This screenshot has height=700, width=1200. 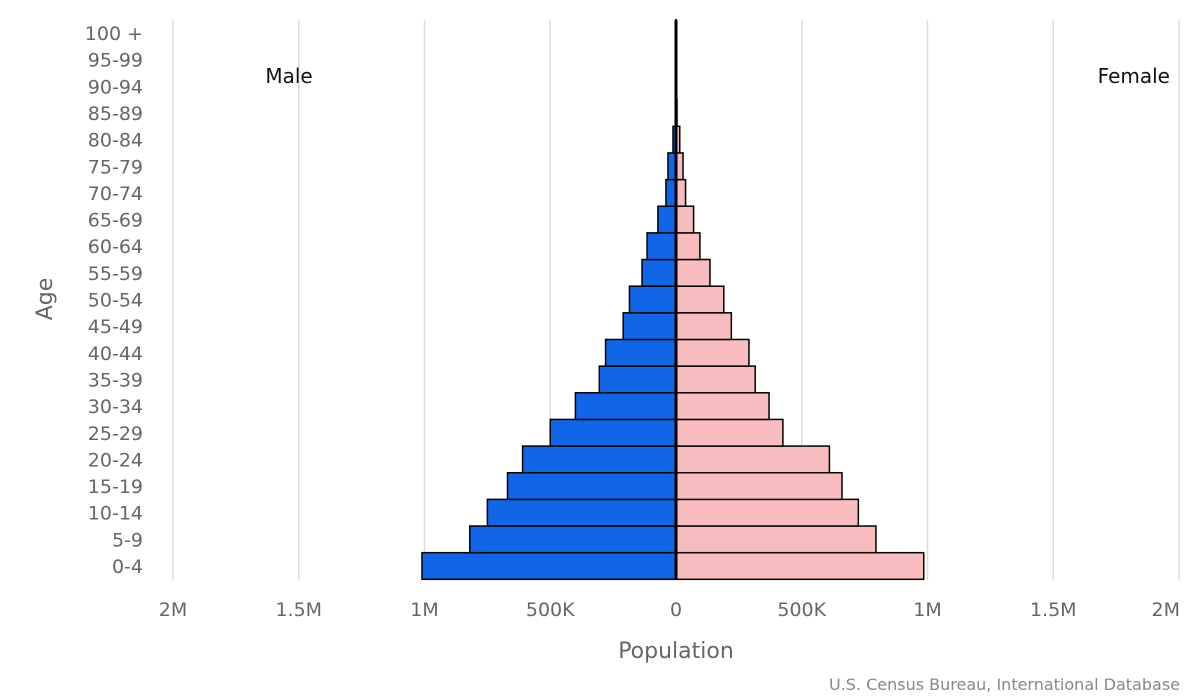 What do you see at coordinates (115, 167) in the screenshot?
I see `y-tick-label: 75-79` at bounding box center [115, 167].